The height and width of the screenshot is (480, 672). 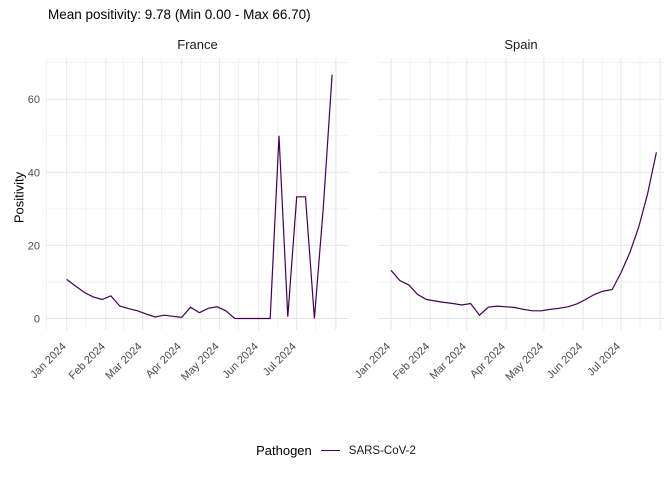 I want to click on series-line-spain, so click(x=523, y=234).